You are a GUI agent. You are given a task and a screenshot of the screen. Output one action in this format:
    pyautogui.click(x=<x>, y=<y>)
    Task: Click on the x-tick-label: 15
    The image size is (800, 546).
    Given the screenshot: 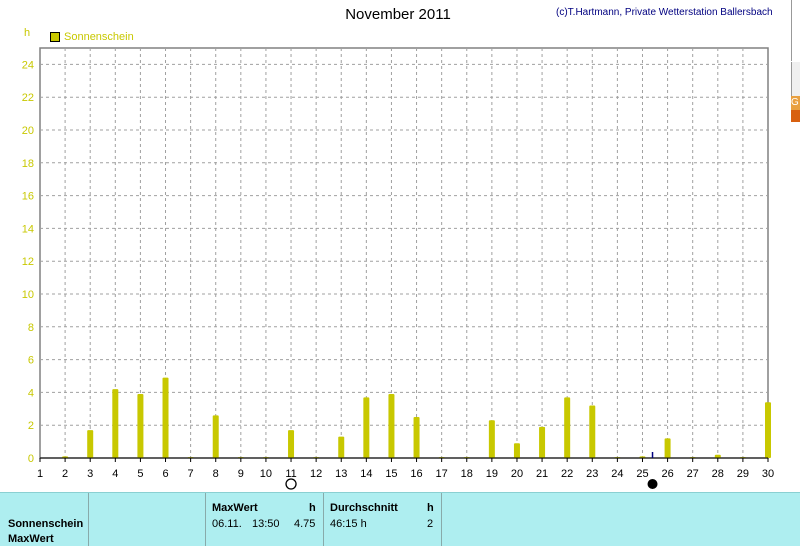 What is the action you would take?
    pyautogui.click(x=391, y=474)
    